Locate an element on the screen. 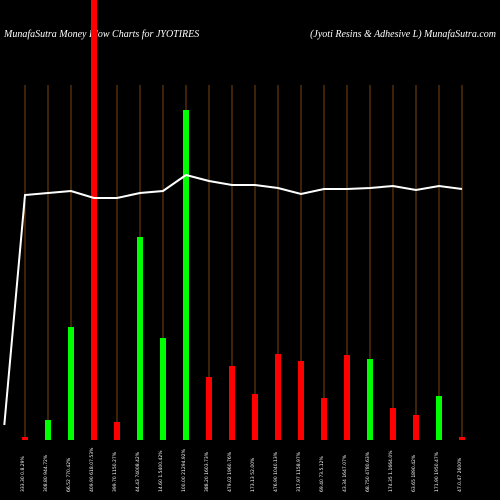 The image size is (500, 500). x-tick-label: 308.80 944.72% is located at coordinates (46, 473).